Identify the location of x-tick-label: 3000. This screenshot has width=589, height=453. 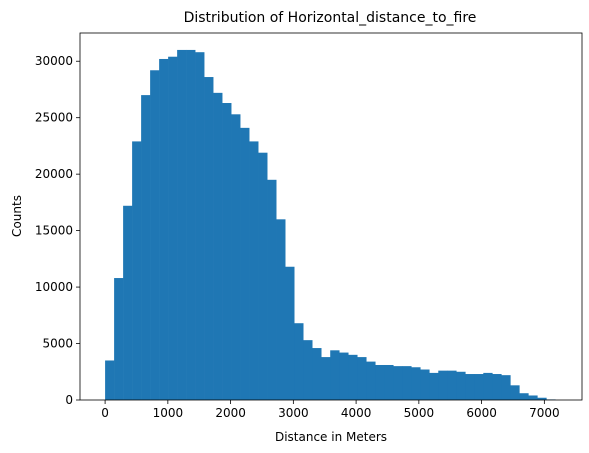
(293, 413).